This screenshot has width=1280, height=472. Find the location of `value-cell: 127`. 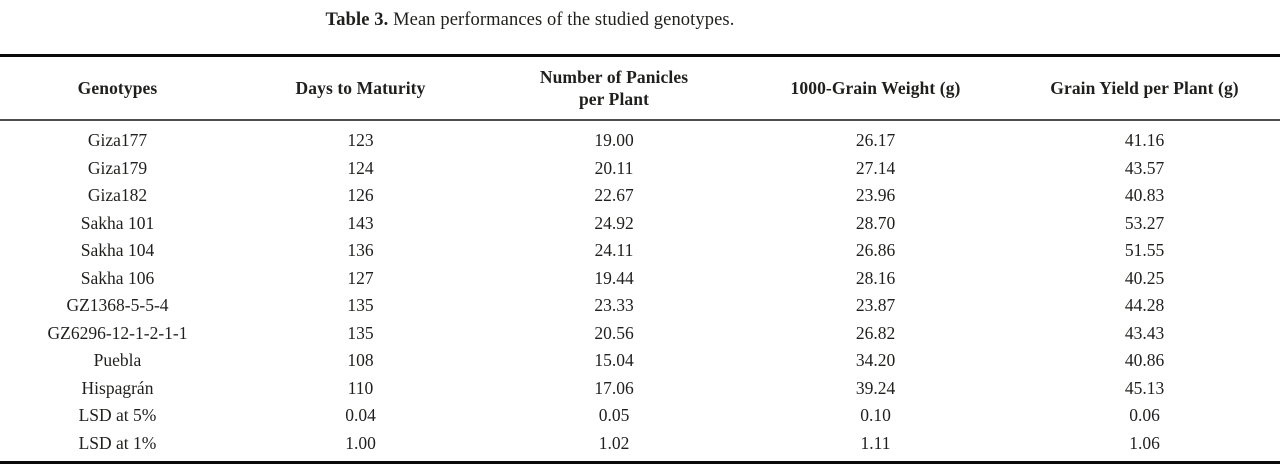

value-cell: 127 is located at coordinates (360, 277).